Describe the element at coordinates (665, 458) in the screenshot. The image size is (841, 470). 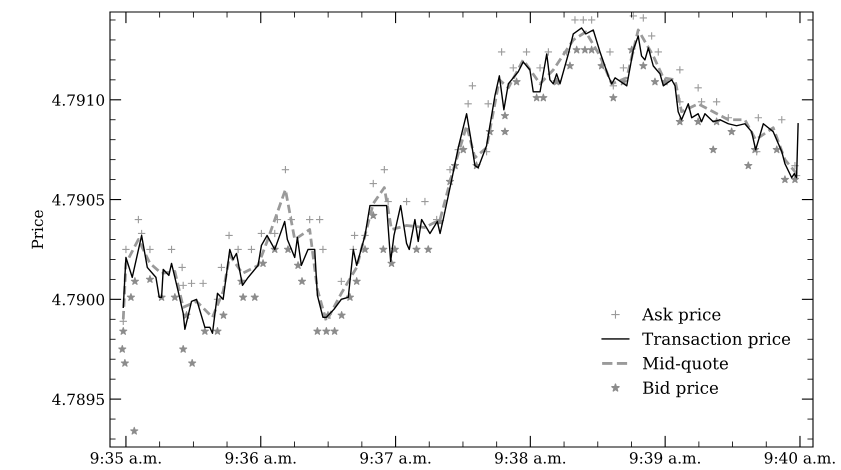
I see `x-tick-label: 9:39 a.m.` at that location.